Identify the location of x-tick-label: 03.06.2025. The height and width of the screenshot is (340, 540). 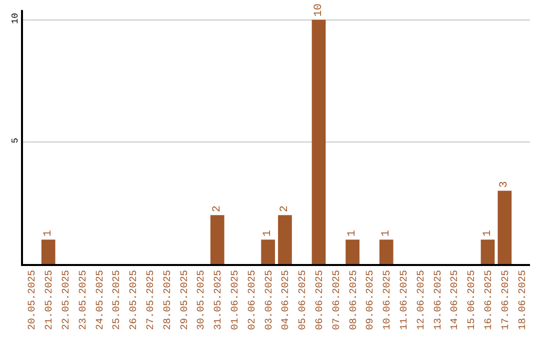
(270, 300).